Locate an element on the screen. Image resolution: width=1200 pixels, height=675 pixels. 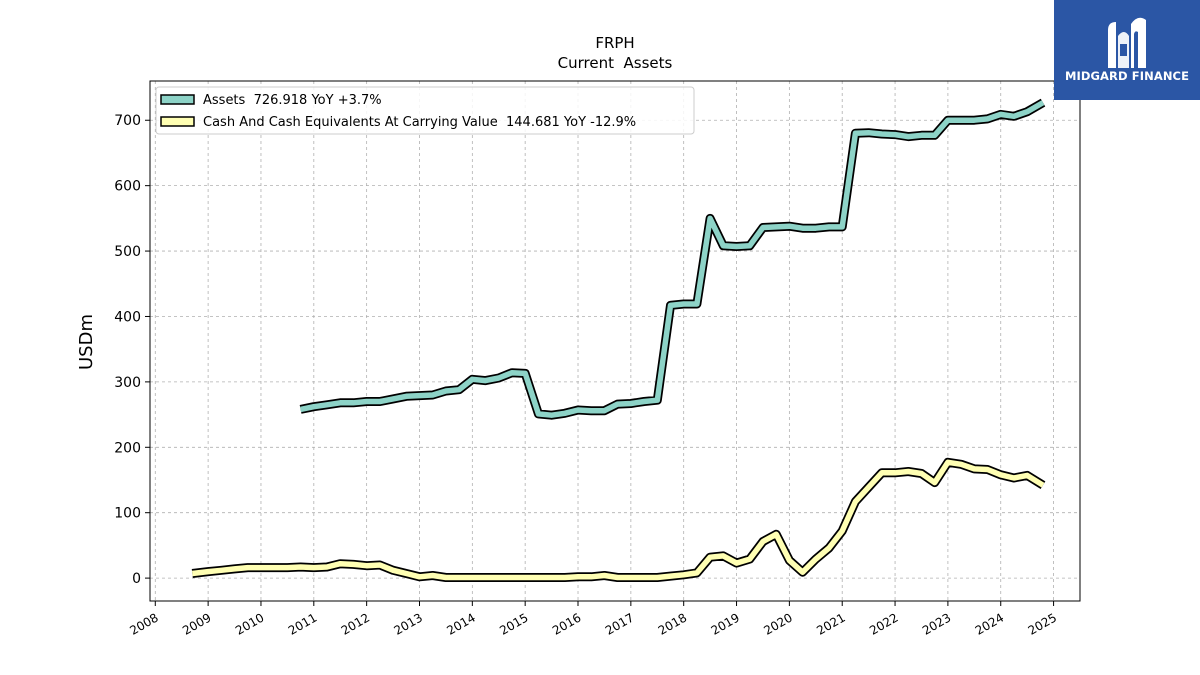
x-tick-label: 2009 is located at coordinates (196, 623).